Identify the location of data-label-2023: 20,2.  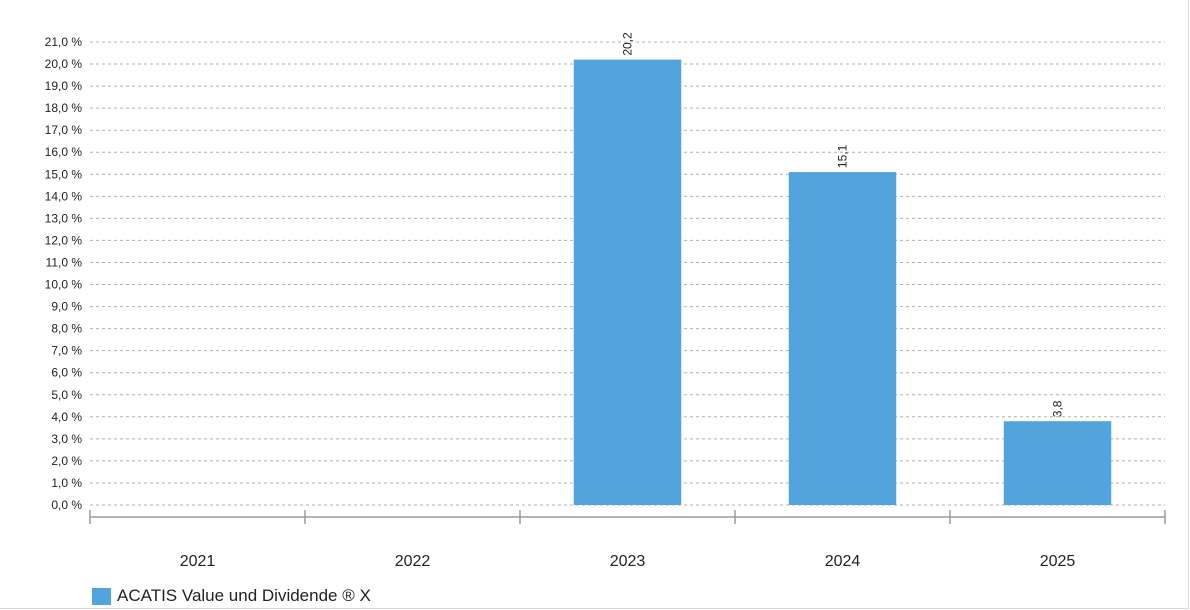
(628, 44).